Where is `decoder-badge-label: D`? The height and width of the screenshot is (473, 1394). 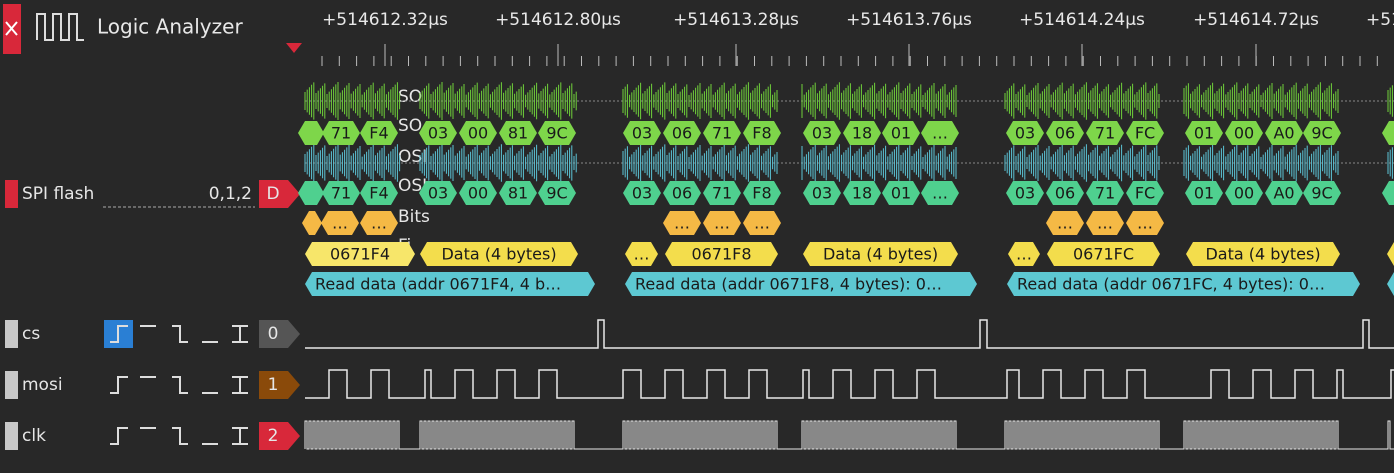 decoder-badge-label: D is located at coordinates (272, 194).